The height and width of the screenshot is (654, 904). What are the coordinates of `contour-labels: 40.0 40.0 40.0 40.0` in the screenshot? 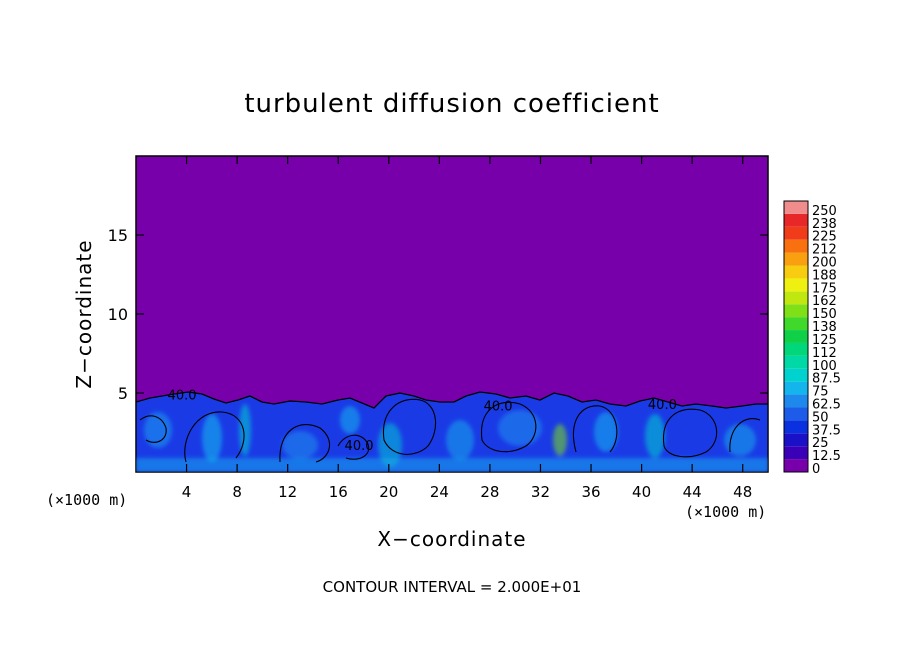 It's located at (422, 421).